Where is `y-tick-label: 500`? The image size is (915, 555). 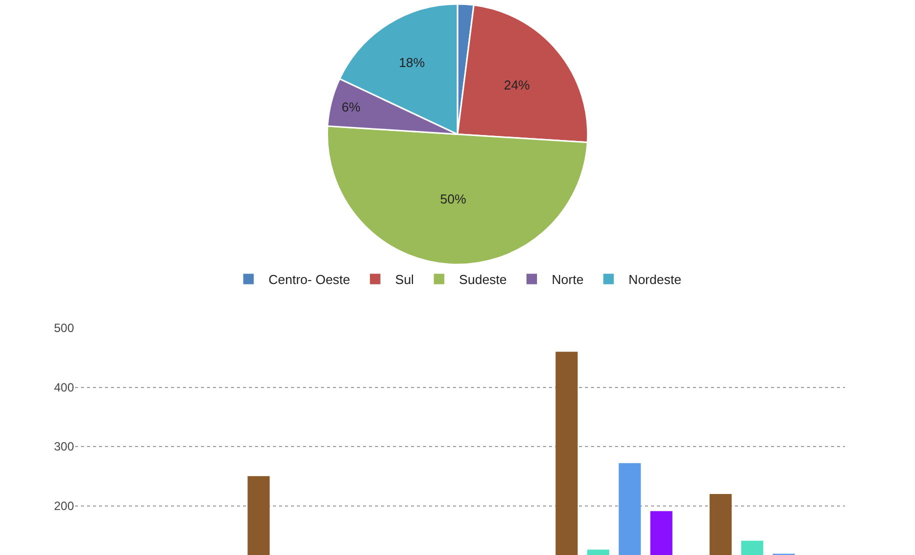 y-tick-label: 500 is located at coordinates (64, 328).